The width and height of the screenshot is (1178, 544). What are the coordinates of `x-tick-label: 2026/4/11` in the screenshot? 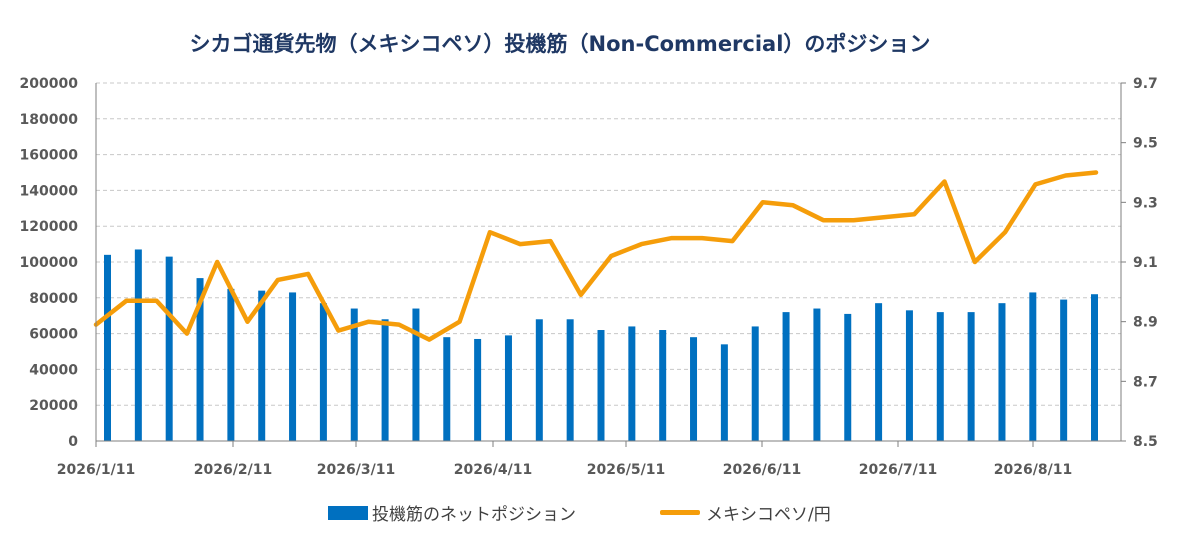 It's located at (493, 470).